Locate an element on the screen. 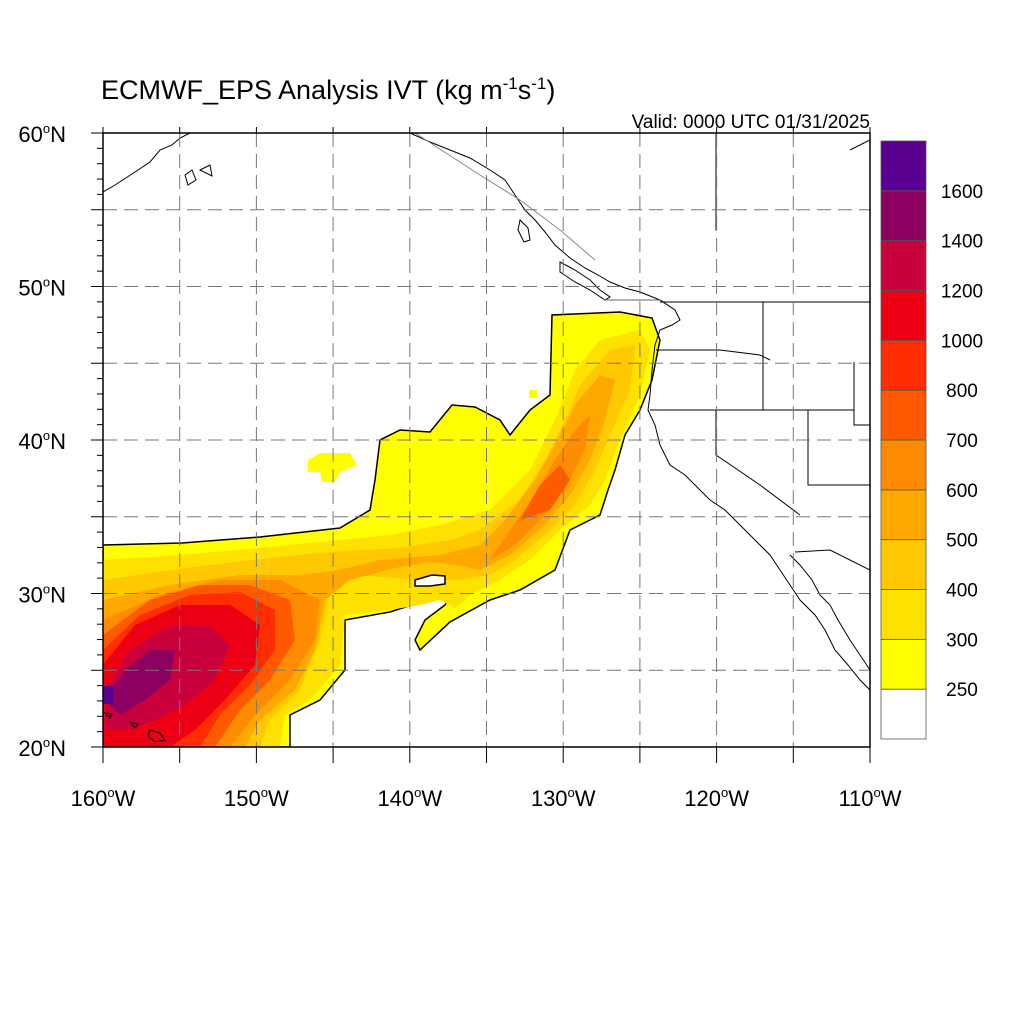 The image size is (1024, 1029). lon-label: 110oW is located at coordinates (869, 798).